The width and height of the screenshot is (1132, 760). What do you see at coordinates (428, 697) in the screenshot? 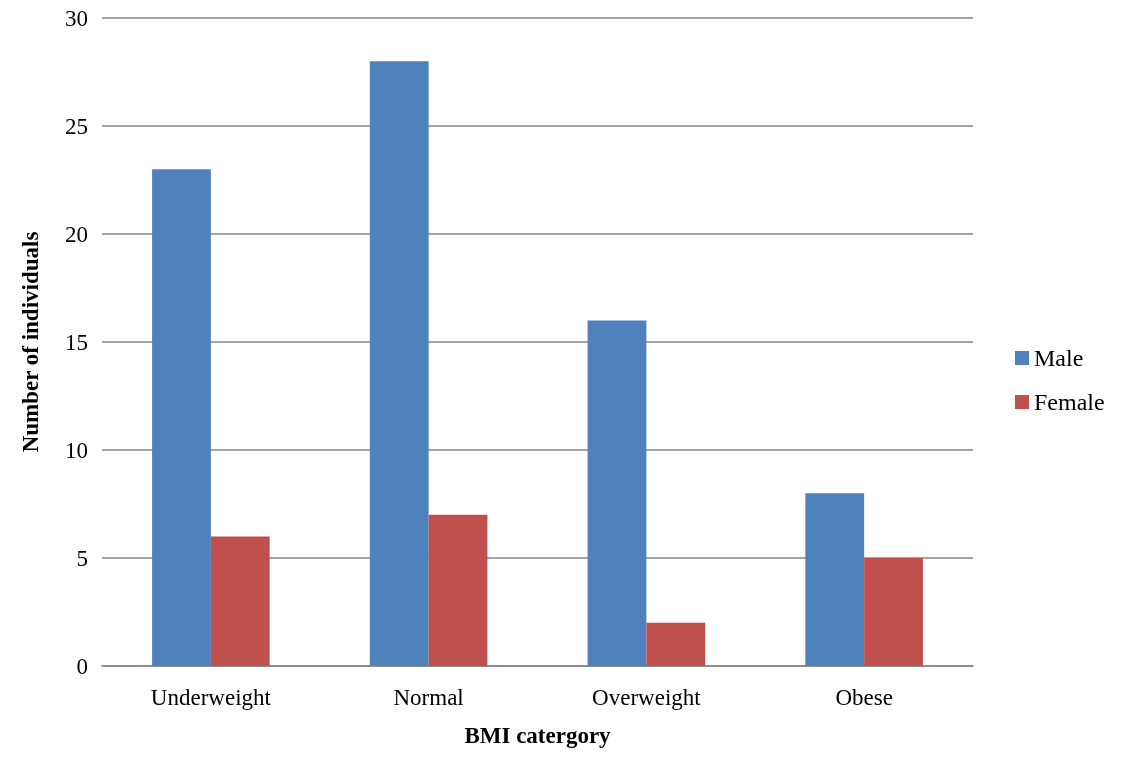
I see `x-tick-label: Normal` at bounding box center [428, 697].